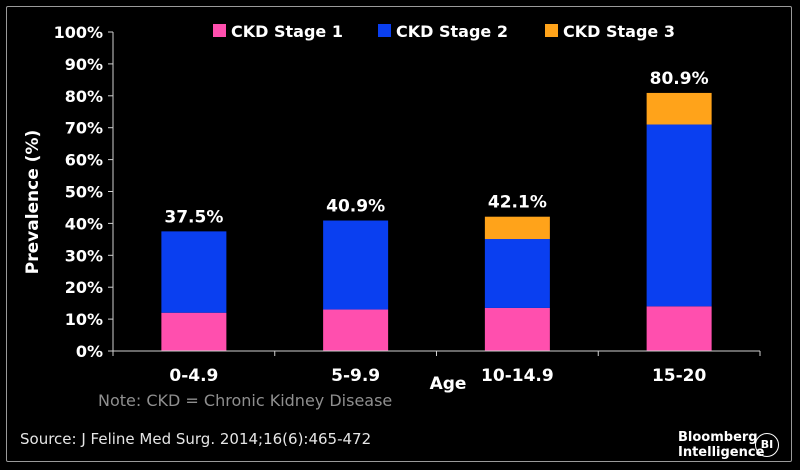 The height and width of the screenshot is (470, 800). I want to click on bar-ckd-stage-1-5-9.9, so click(356, 330).